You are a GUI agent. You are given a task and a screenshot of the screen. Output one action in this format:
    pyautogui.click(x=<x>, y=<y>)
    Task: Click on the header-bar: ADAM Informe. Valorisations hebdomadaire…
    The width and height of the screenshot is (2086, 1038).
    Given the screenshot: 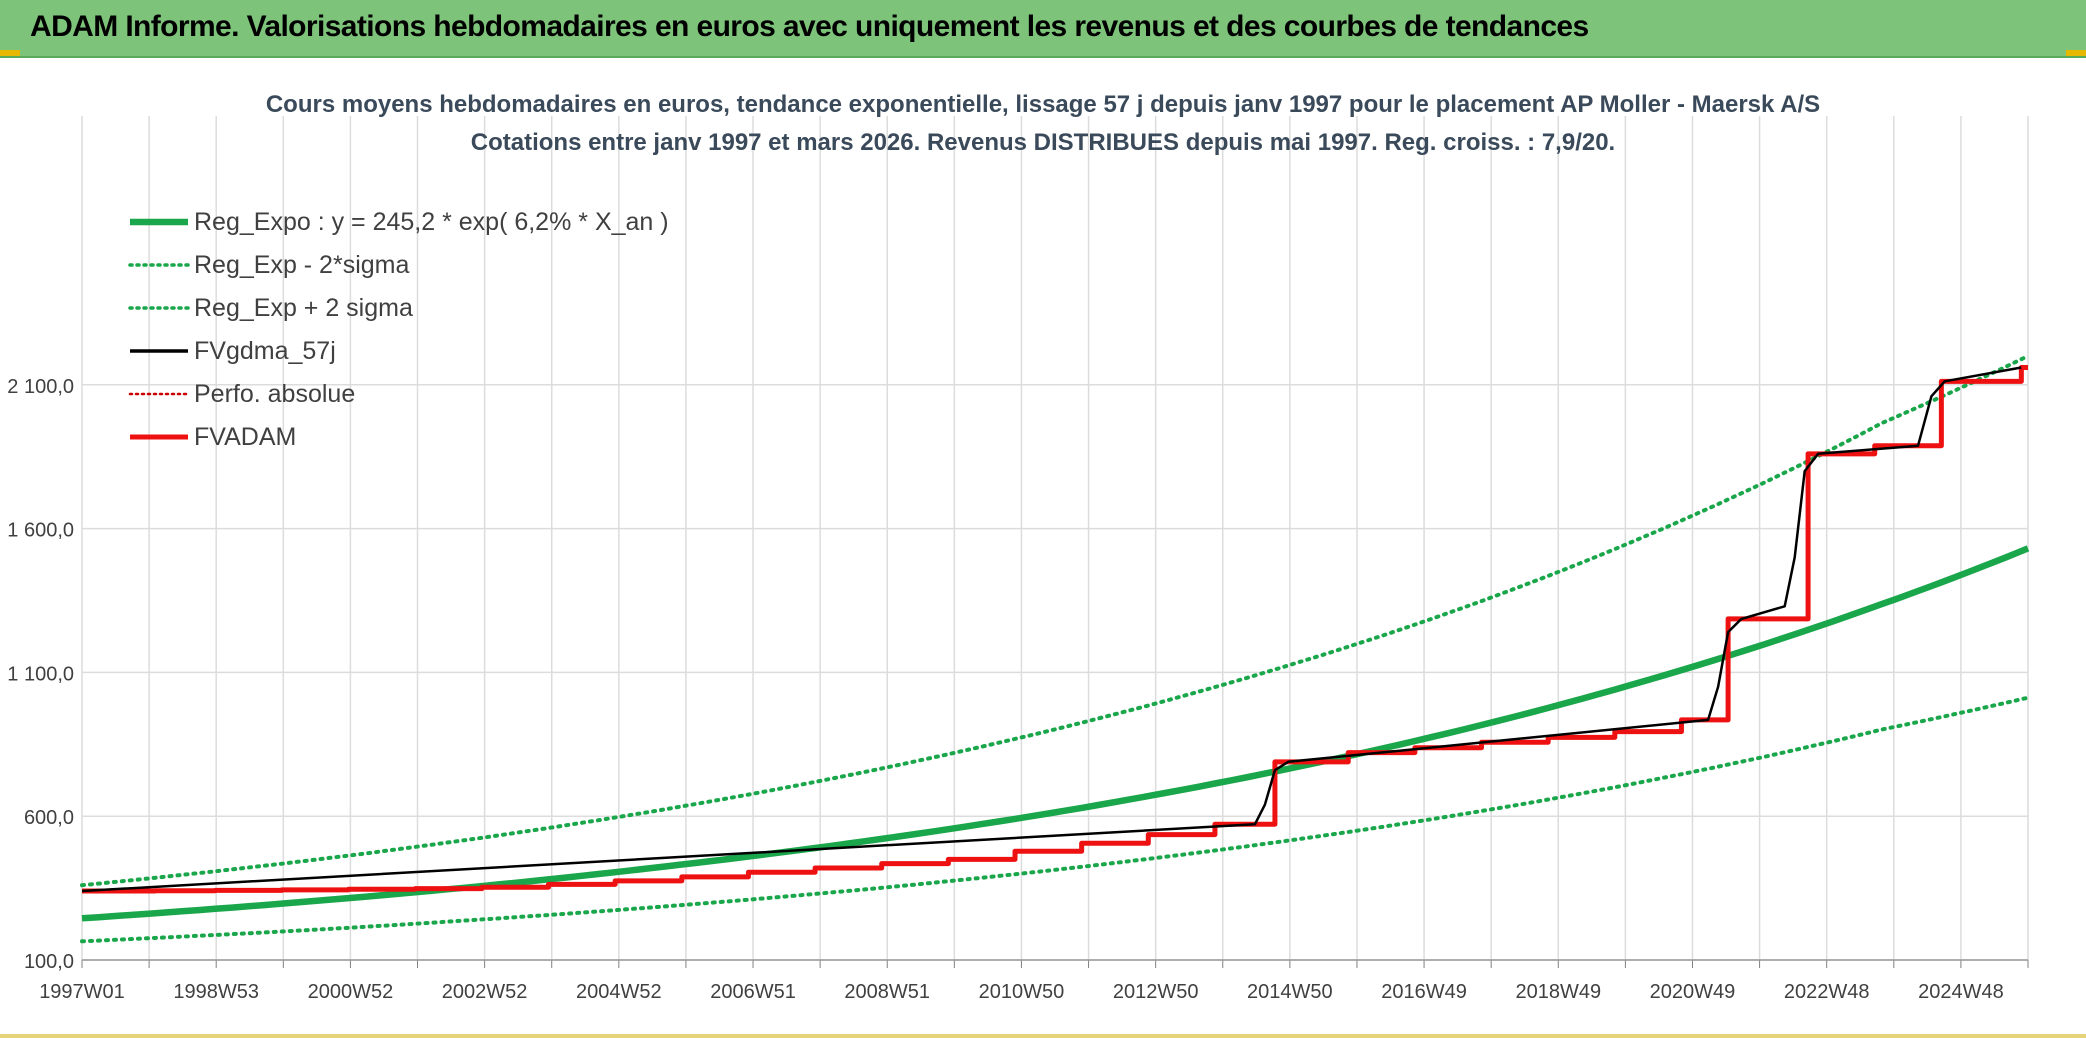 What is the action you would take?
    pyautogui.click(x=1043, y=29)
    